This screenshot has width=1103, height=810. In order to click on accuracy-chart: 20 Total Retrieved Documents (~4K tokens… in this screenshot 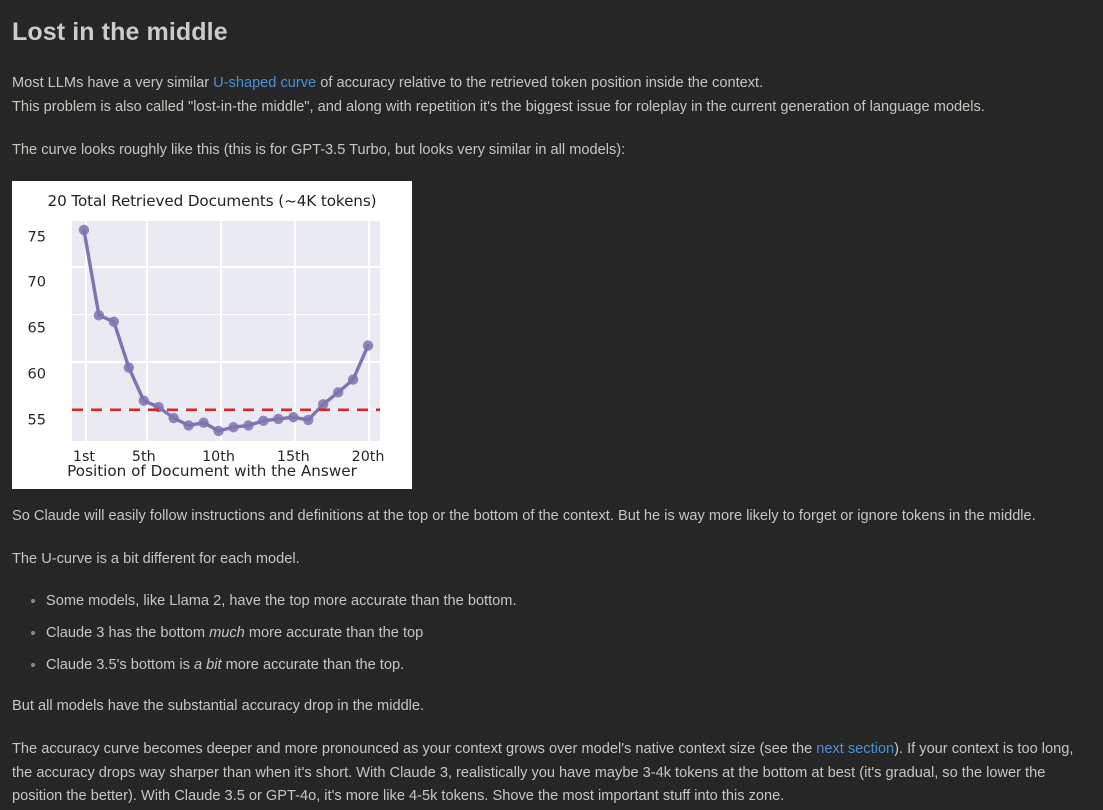, I will do `click(212, 335)`.